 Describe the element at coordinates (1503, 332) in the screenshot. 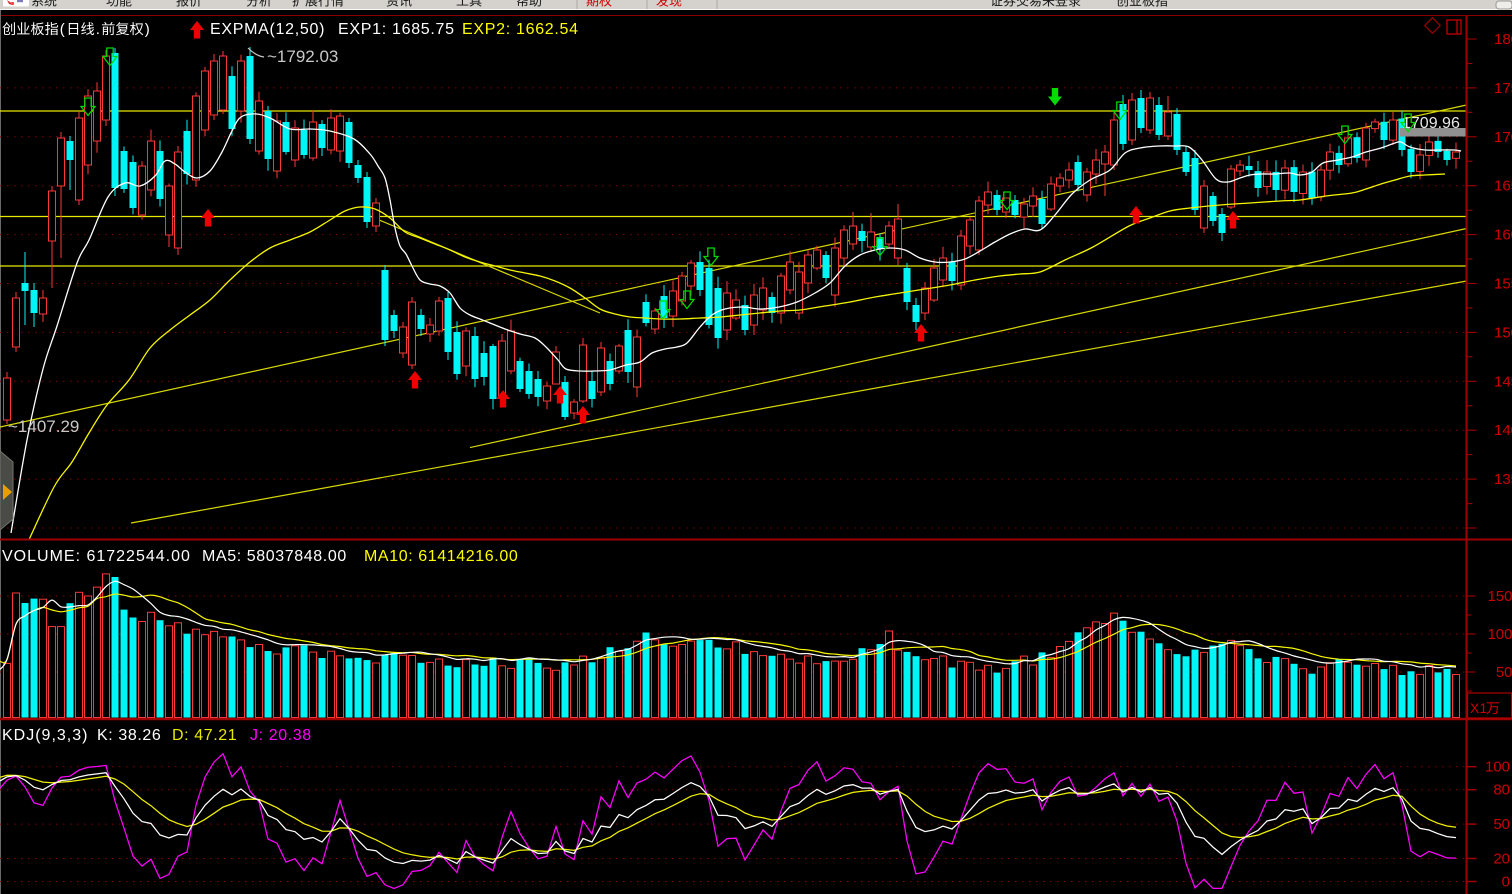

I see `svg-text: 1500` at that location.